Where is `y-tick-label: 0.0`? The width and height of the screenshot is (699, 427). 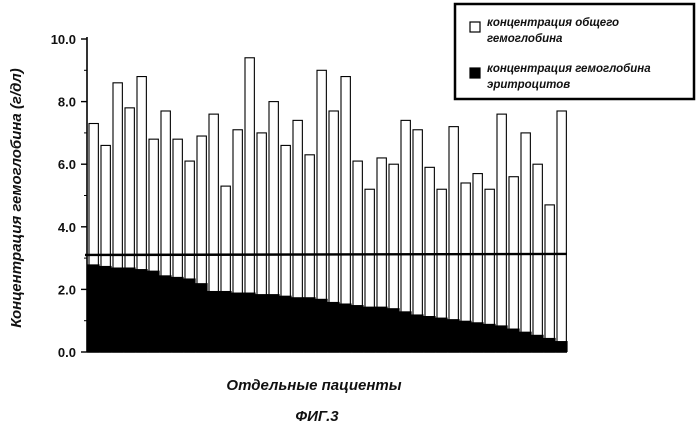 y-tick-label: 0.0 is located at coordinates (67, 352).